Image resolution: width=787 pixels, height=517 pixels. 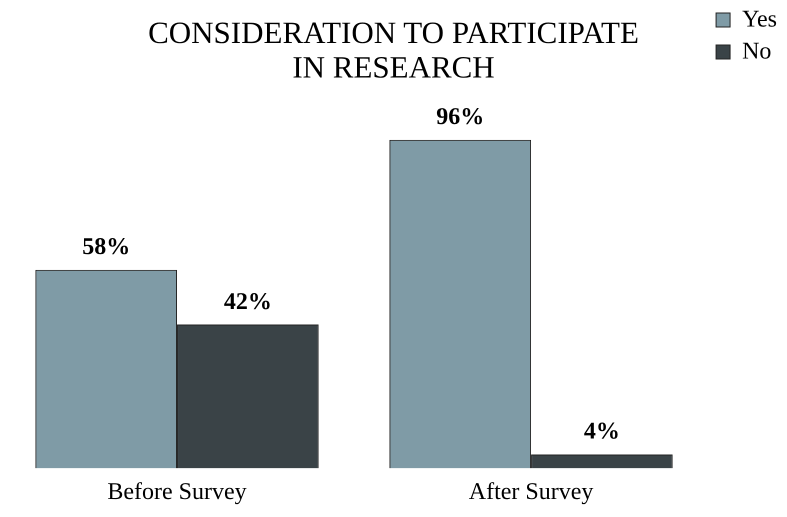 I want to click on data-label: 4%, so click(x=602, y=431).